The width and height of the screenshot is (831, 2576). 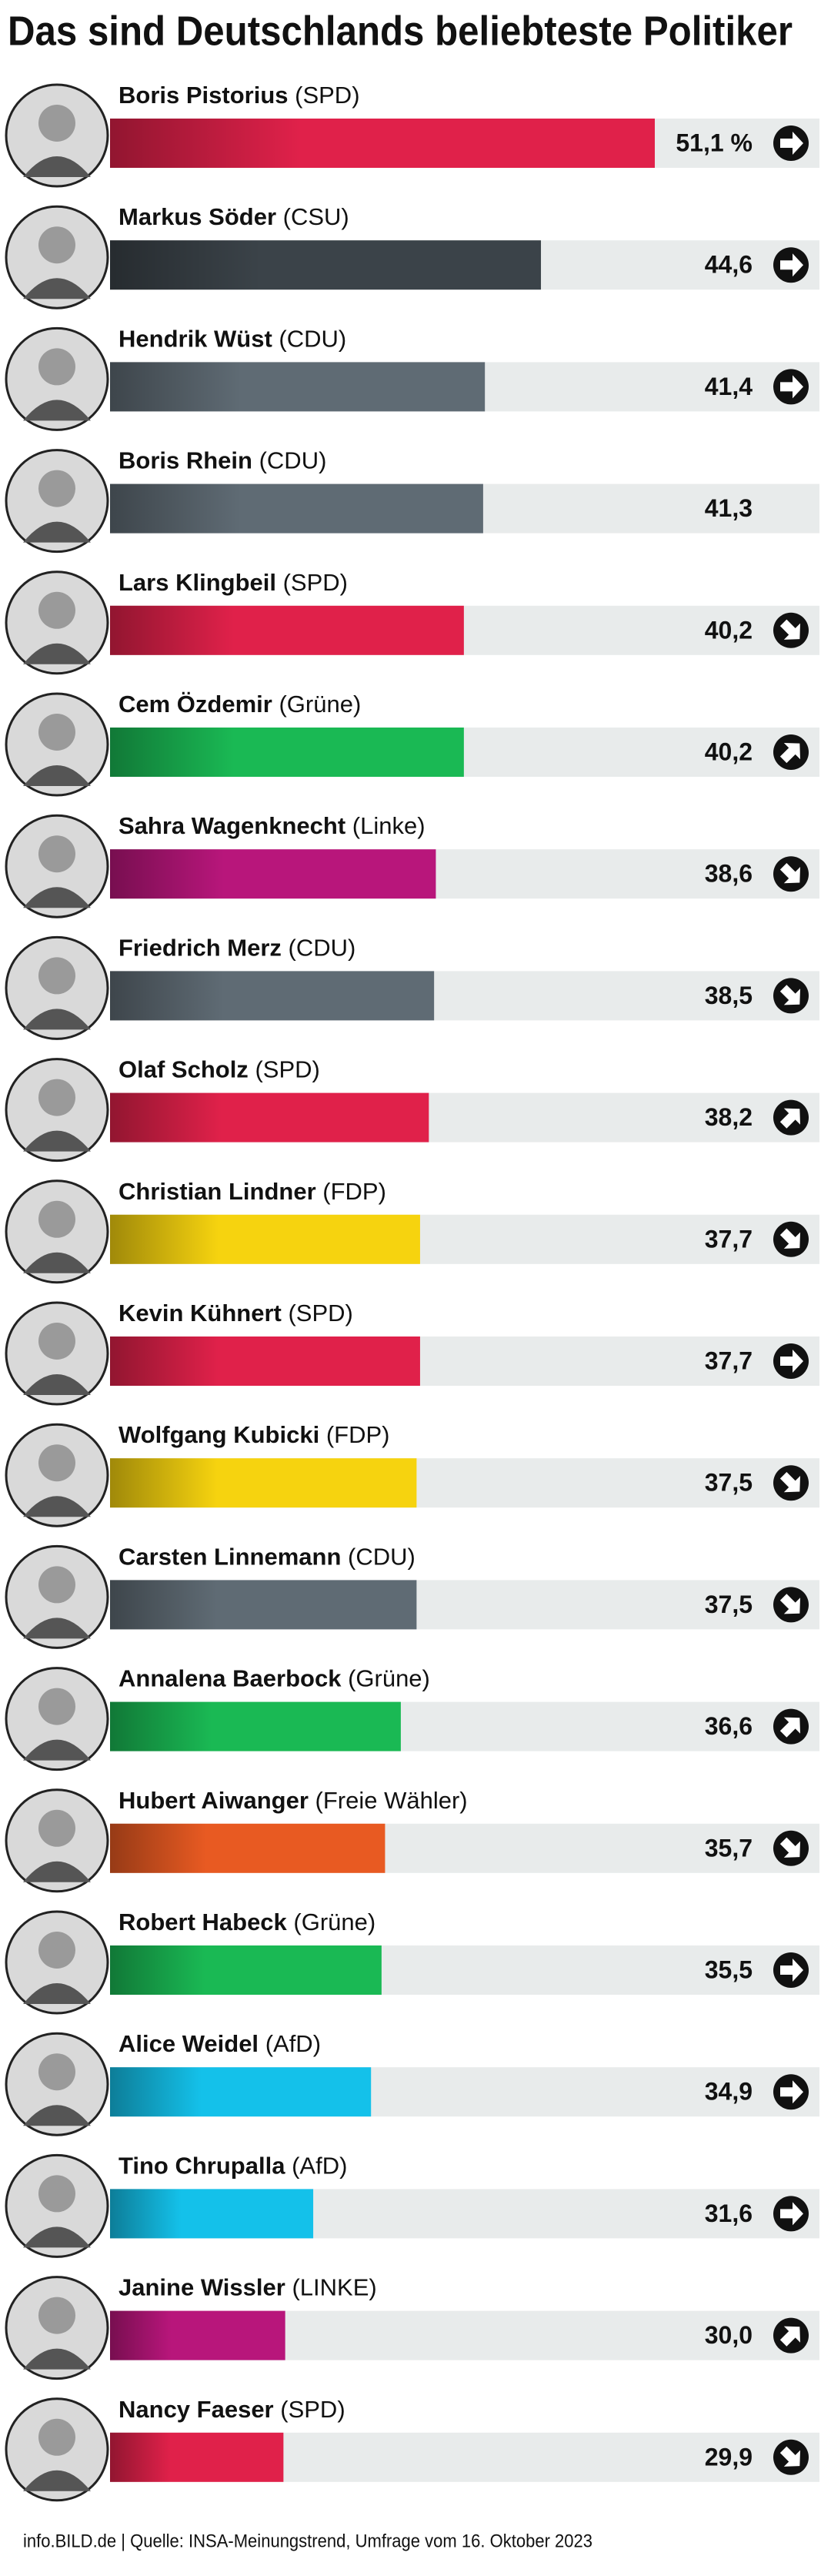 I want to click on politician-name: Janine Wissler, so click(x=202, y=2287).